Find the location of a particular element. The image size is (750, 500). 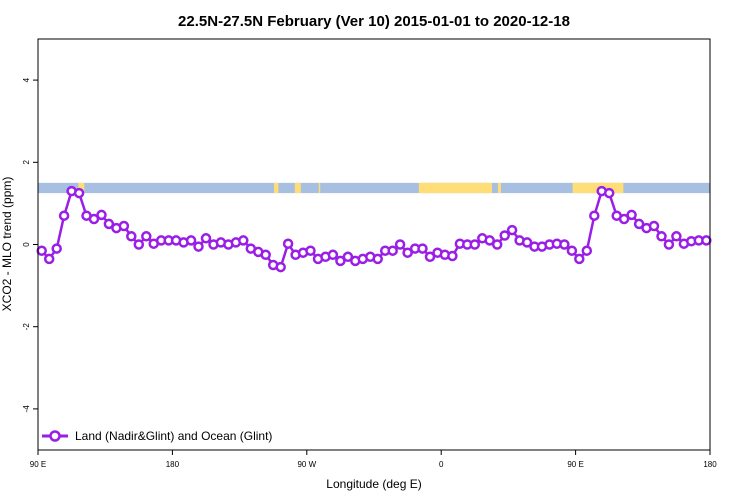

y-tick-label: 4 is located at coordinates (26, 79).